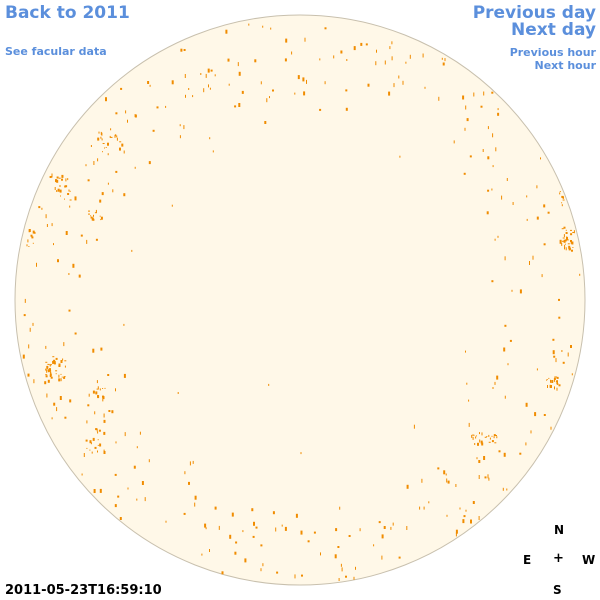  Describe the element at coordinates (553, 30) in the screenshot. I see `next-day-link: Next day` at that location.